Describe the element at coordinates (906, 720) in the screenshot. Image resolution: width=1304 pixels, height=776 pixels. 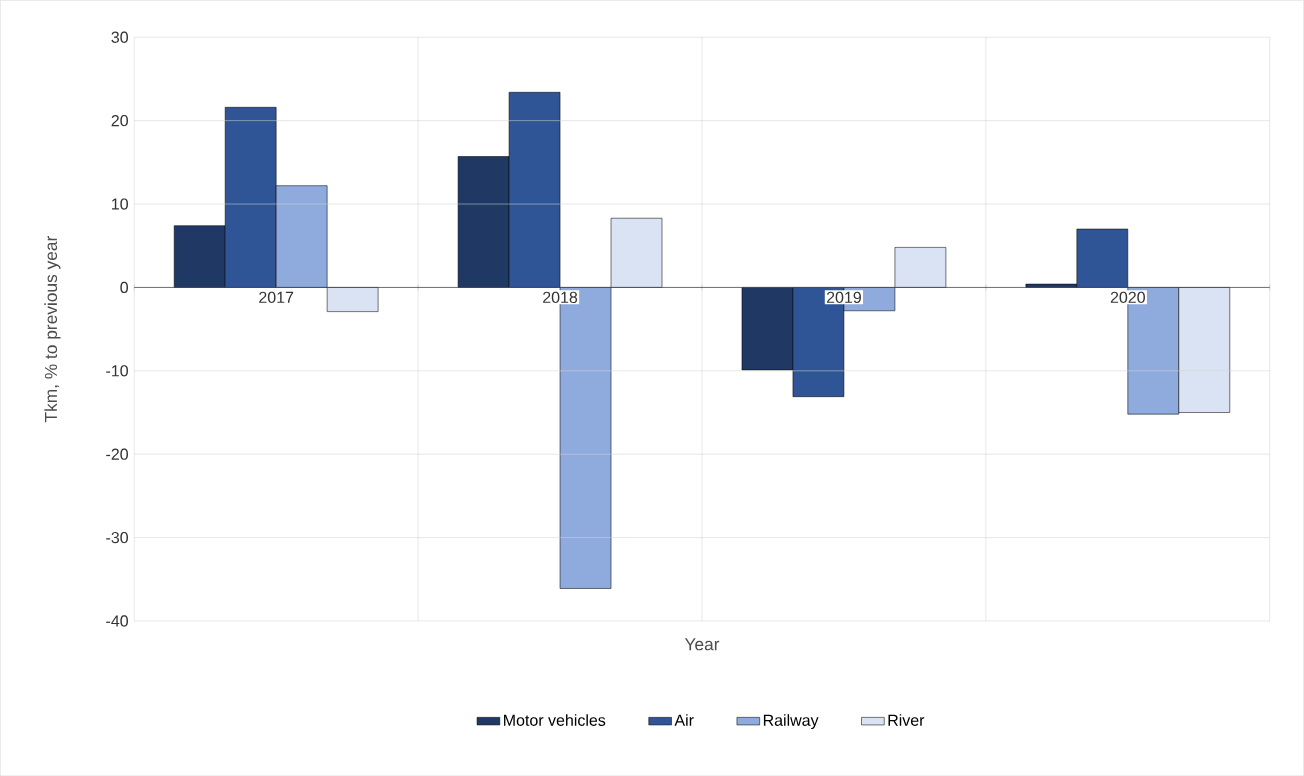
I see `legend-label: River` at that location.